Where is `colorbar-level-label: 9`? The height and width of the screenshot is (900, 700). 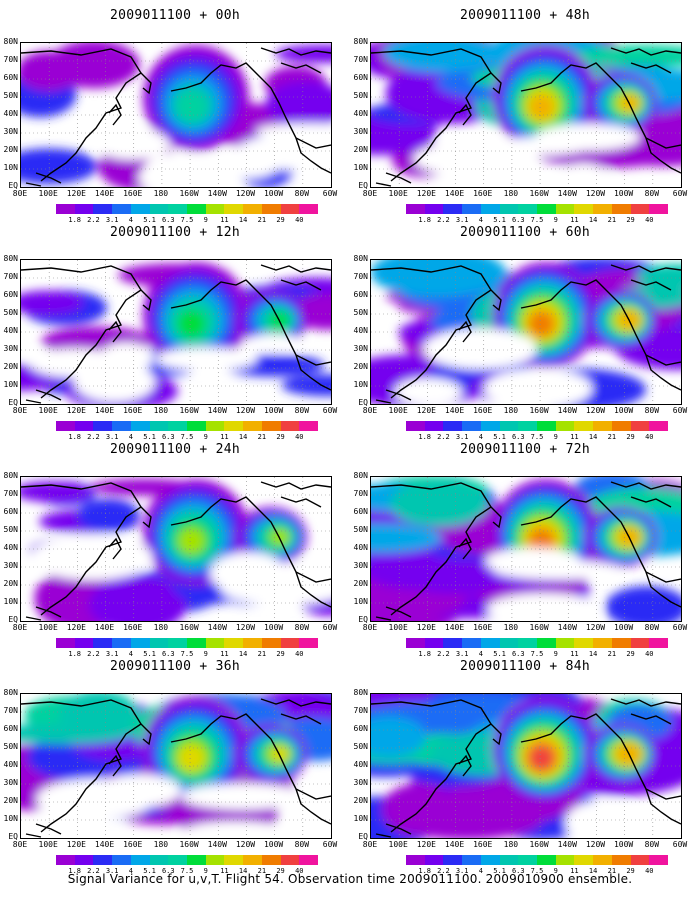
colorbar-level-label: 9 is located at coordinates (205, 654).